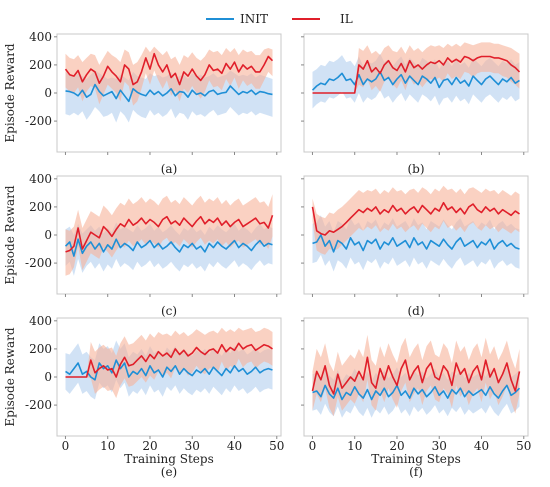  I want to click on panel-caption: (e), so click(169, 472).